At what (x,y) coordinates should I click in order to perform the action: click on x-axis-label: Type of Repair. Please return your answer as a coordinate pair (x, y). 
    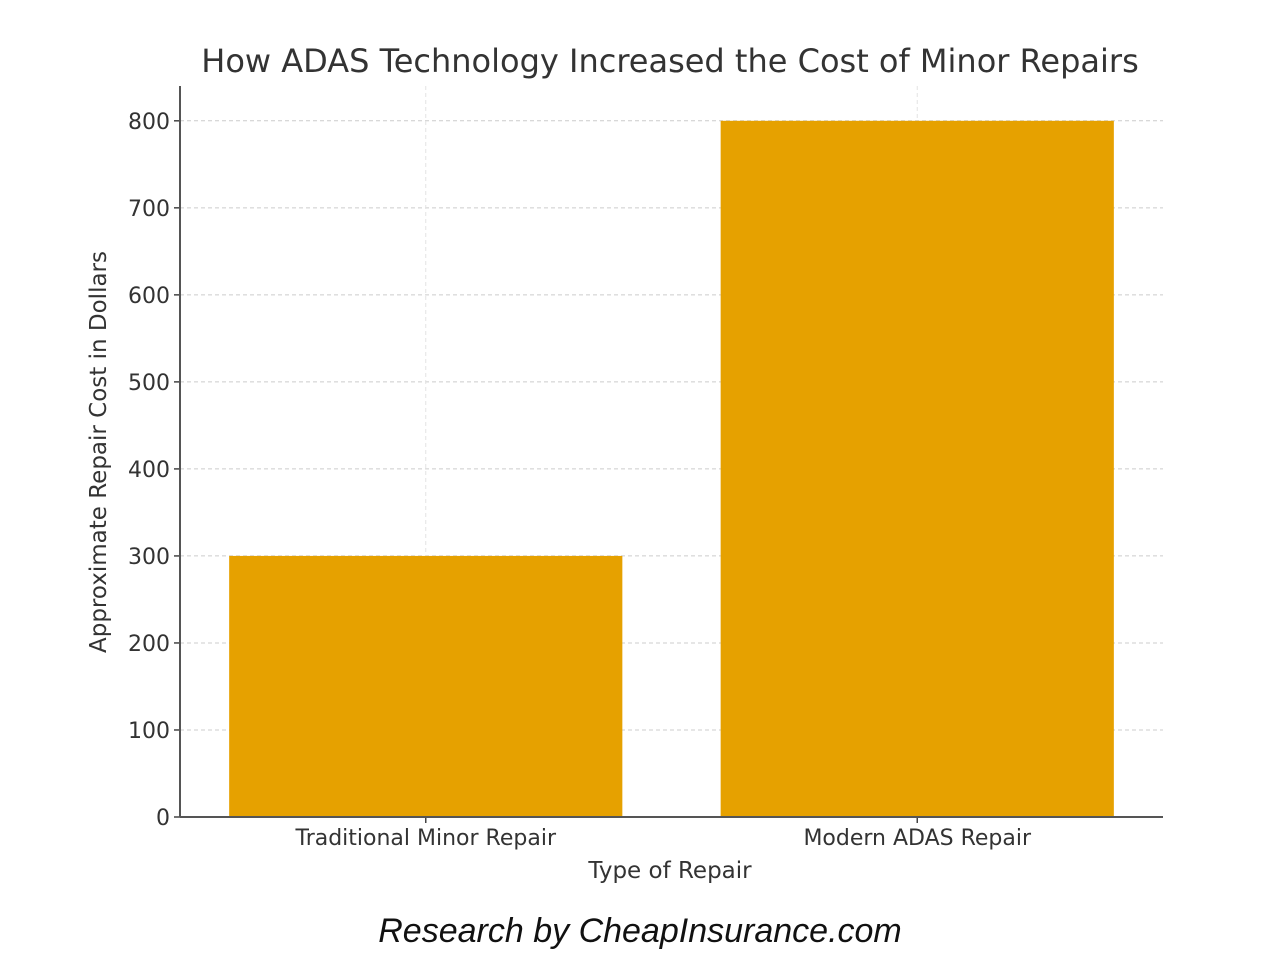
    Looking at the image, I should click on (669, 871).